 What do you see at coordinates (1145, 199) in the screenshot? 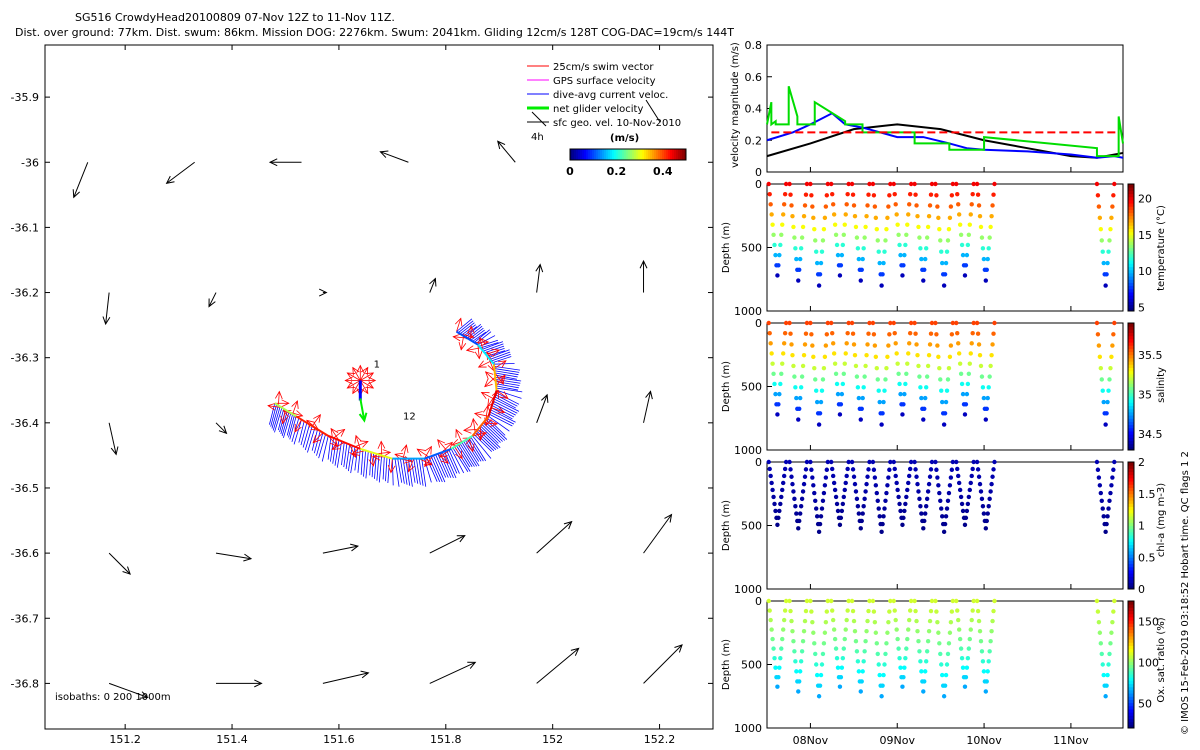
I see `colorbar-tick-label: 20` at bounding box center [1145, 199].